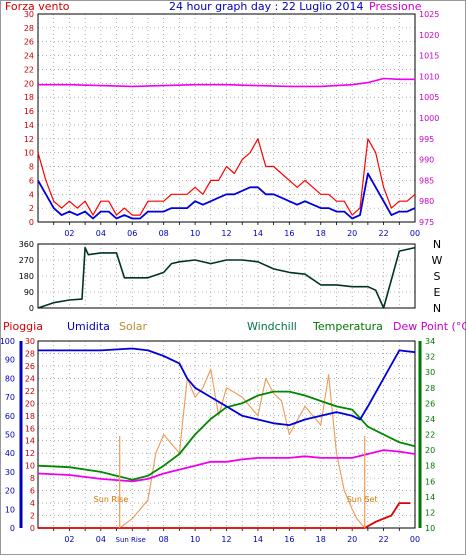 The width and height of the screenshot is (466, 556). Describe the element at coordinates (131, 540) in the screenshot. I see `sunrise-axis-label: Sun Rise` at that location.